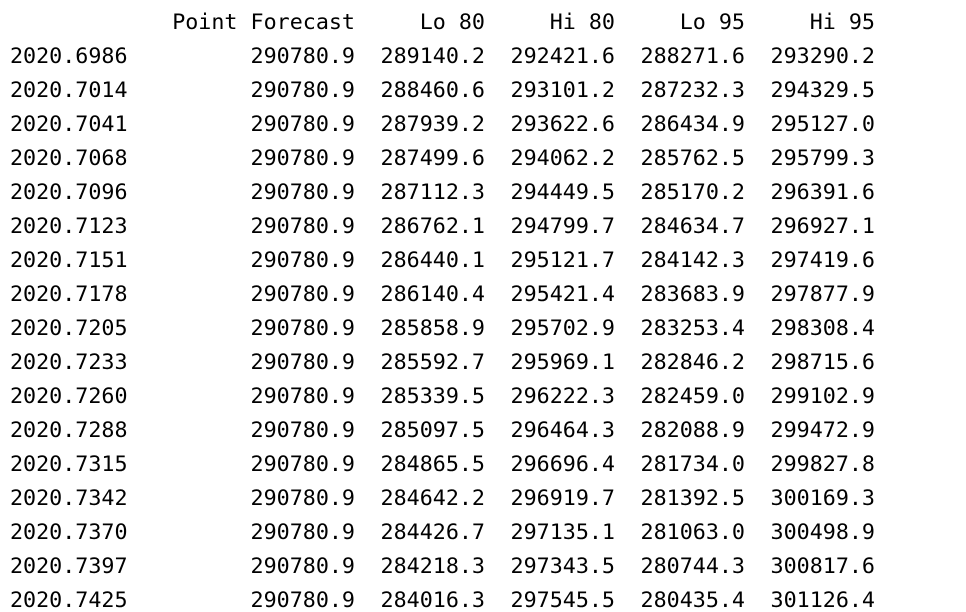  What do you see at coordinates (562, 56) in the screenshot?
I see `hi-80-cell: 292421.6` at bounding box center [562, 56].